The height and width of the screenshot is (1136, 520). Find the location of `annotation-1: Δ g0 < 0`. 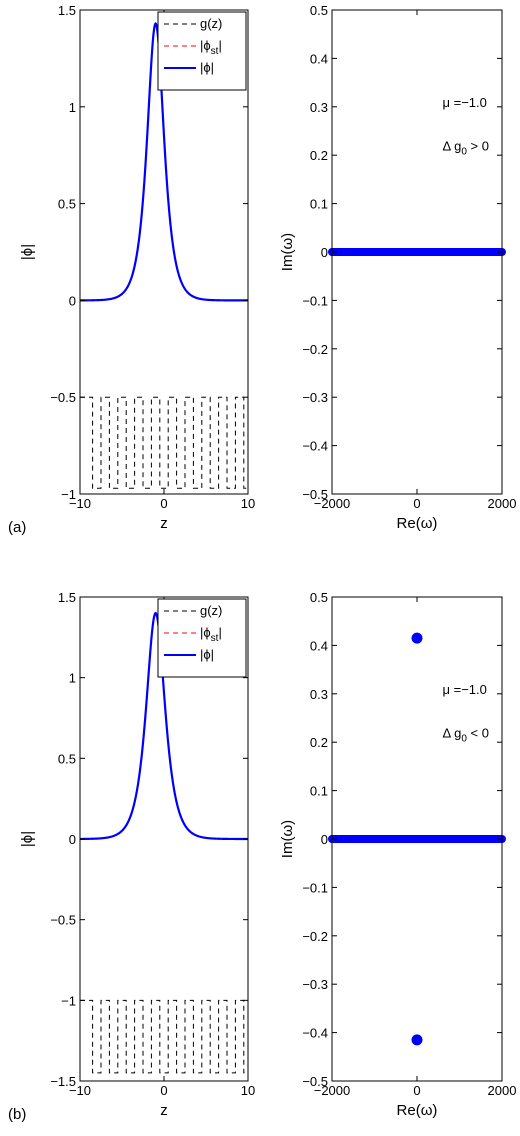

annotation-1: Δ g0 < 0 is located at coordinates (466, 734).